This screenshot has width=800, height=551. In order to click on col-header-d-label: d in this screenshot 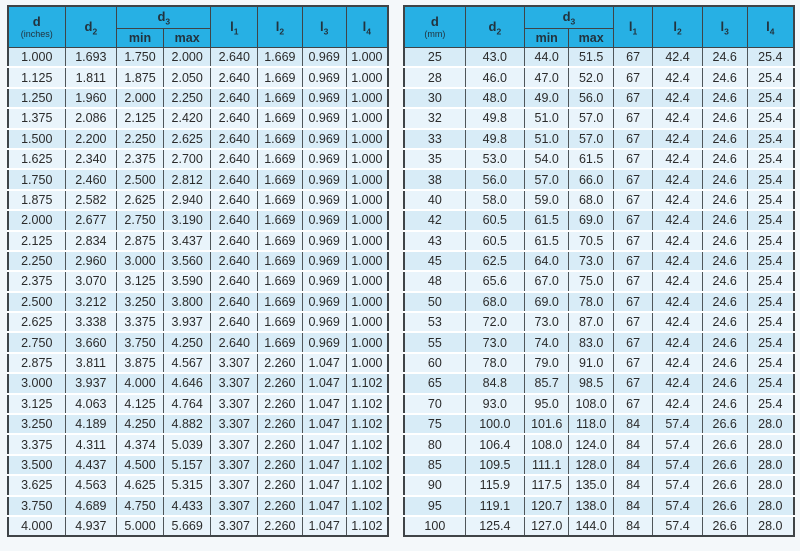, I will do `click(36, 21)`.